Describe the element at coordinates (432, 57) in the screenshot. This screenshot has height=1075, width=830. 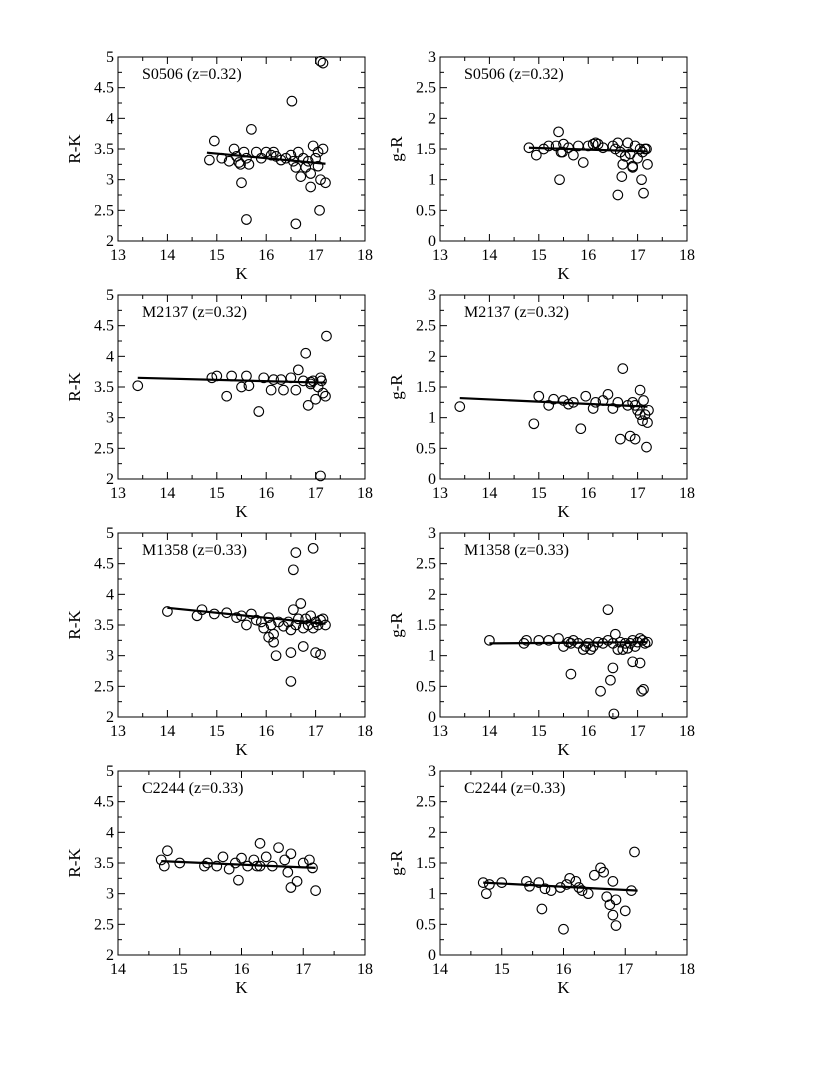
I see `y-tick-label: 3` at that location.